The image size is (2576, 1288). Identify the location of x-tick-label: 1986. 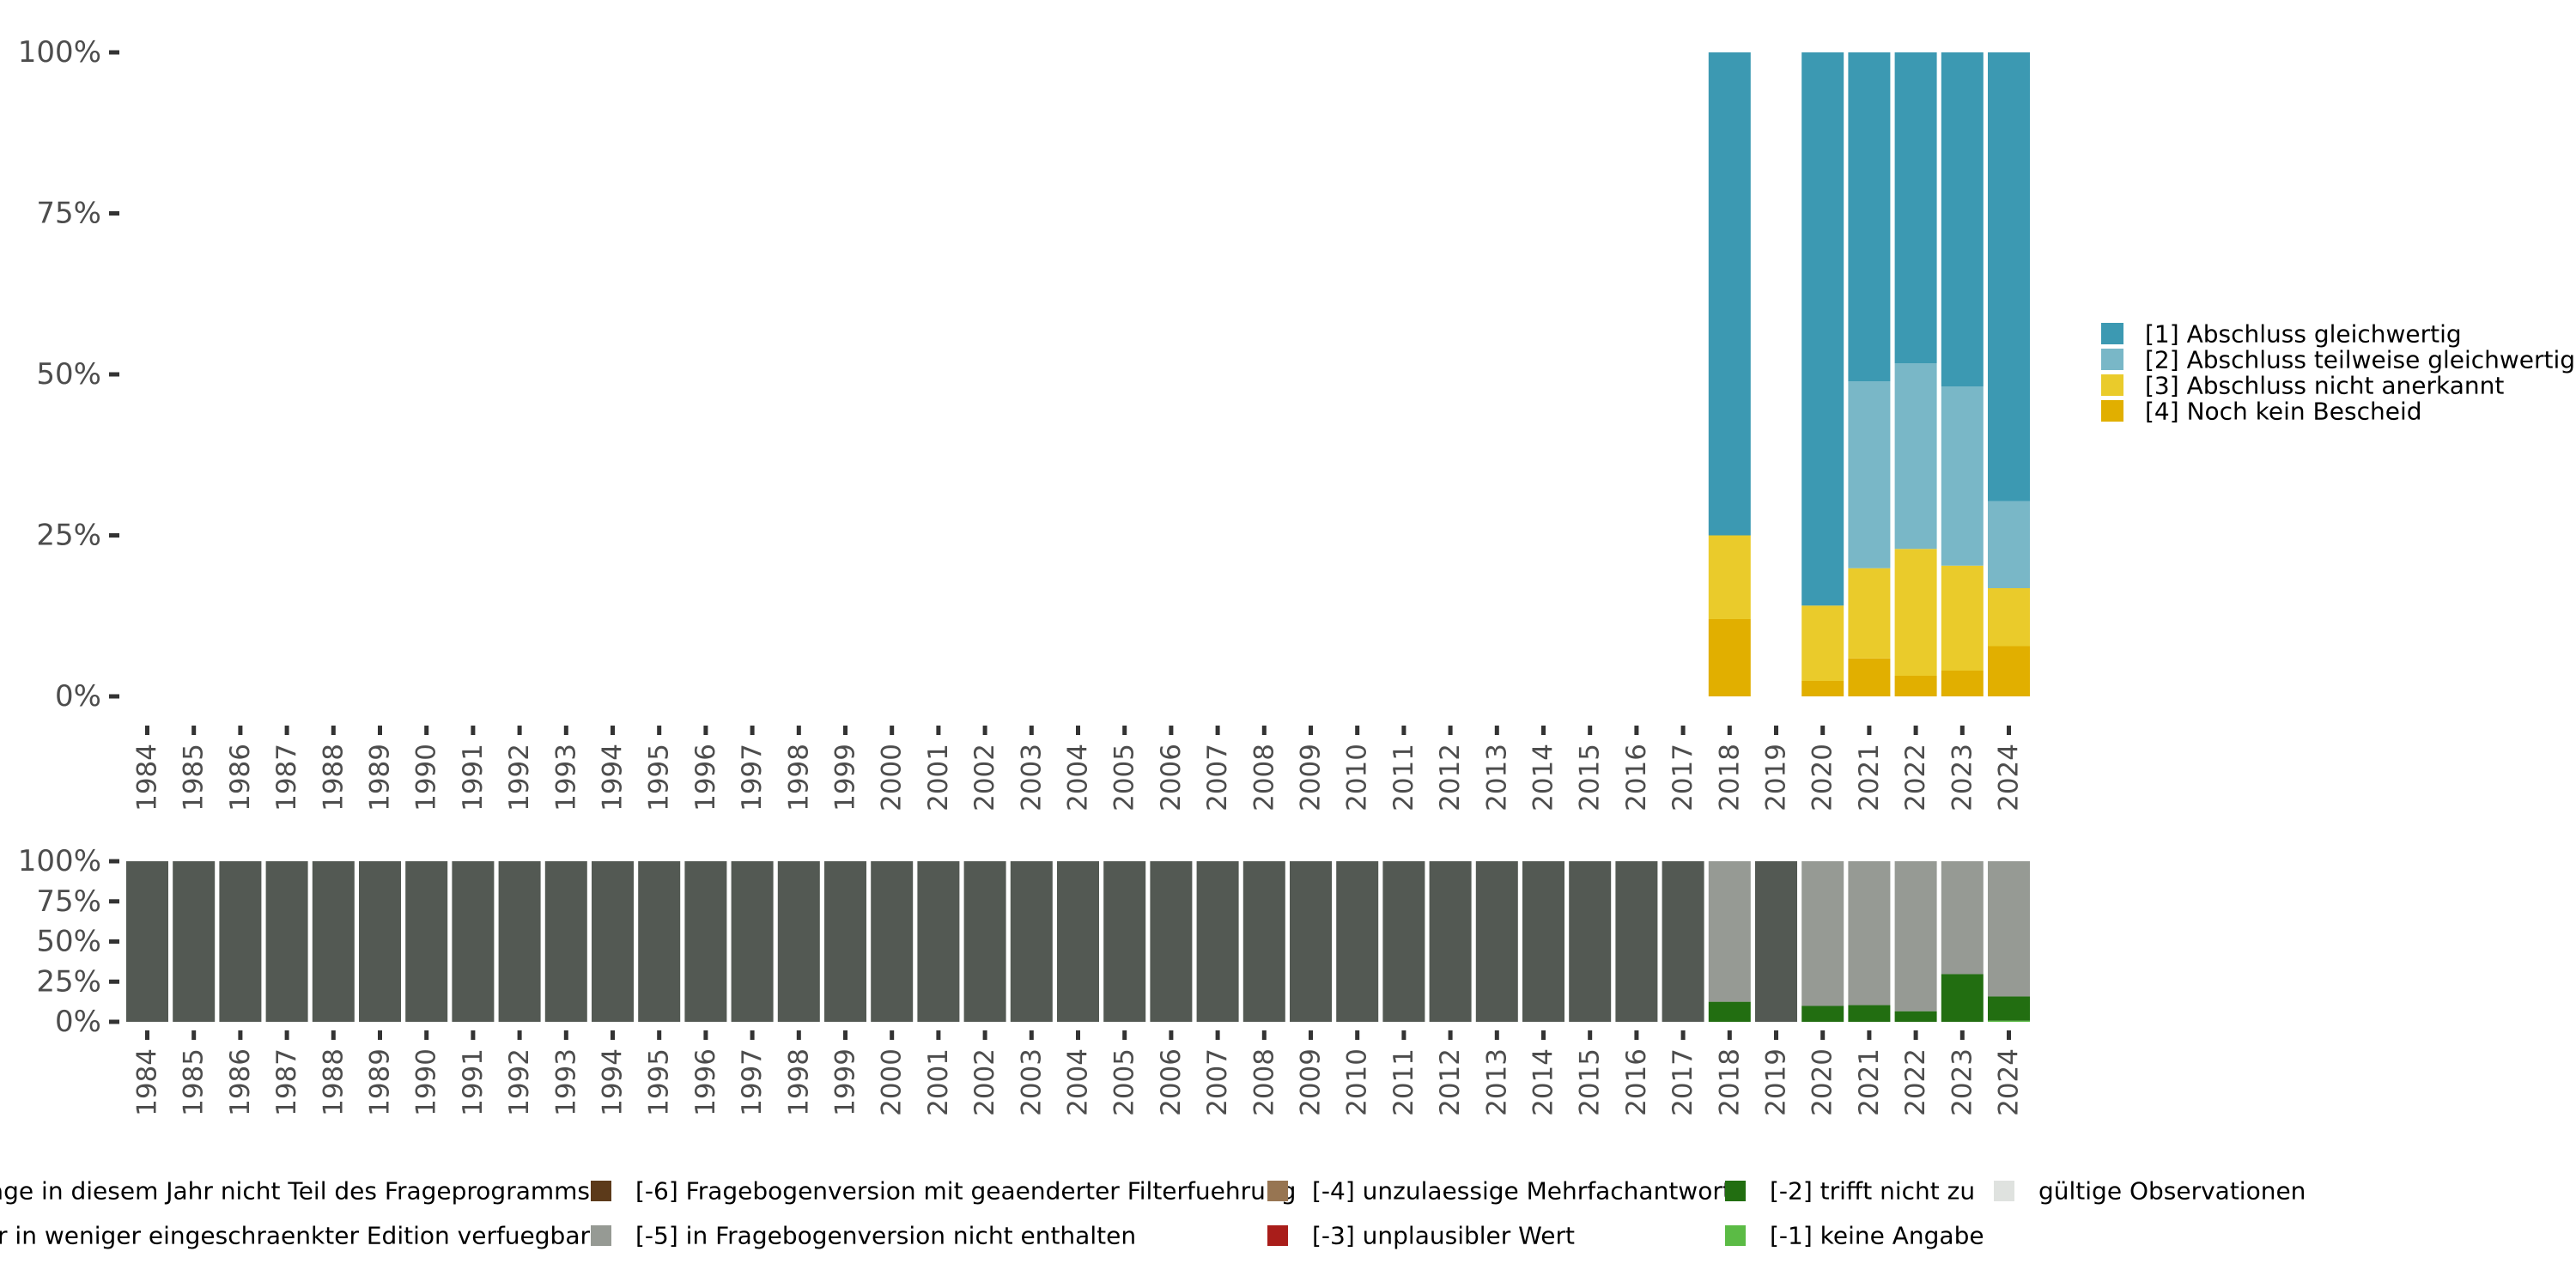
(240, 1082).